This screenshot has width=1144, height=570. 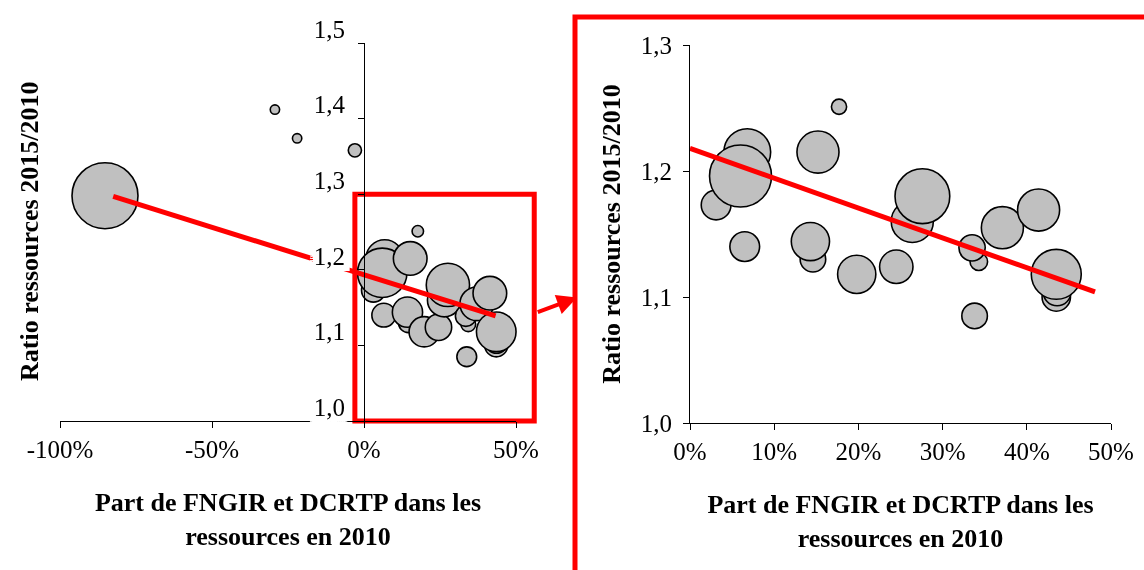 What do you see at coordinates (60, 449) in the screenshot?
I see `x-tick-label: -100%` at bounding box center [60, 449].